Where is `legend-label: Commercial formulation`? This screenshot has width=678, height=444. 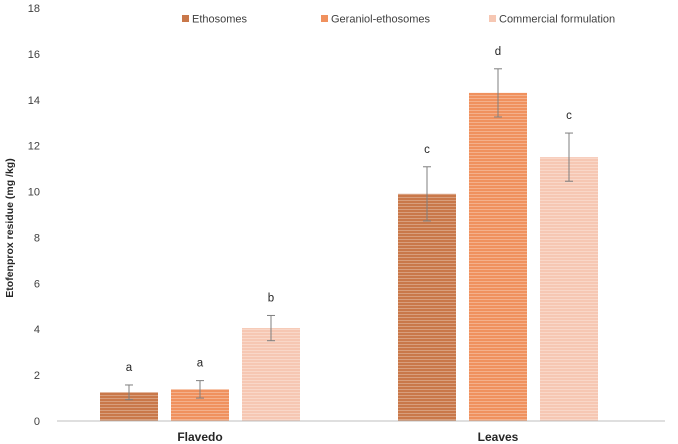 legend-label: Commercial formulation is located at coordinates (557, 20).